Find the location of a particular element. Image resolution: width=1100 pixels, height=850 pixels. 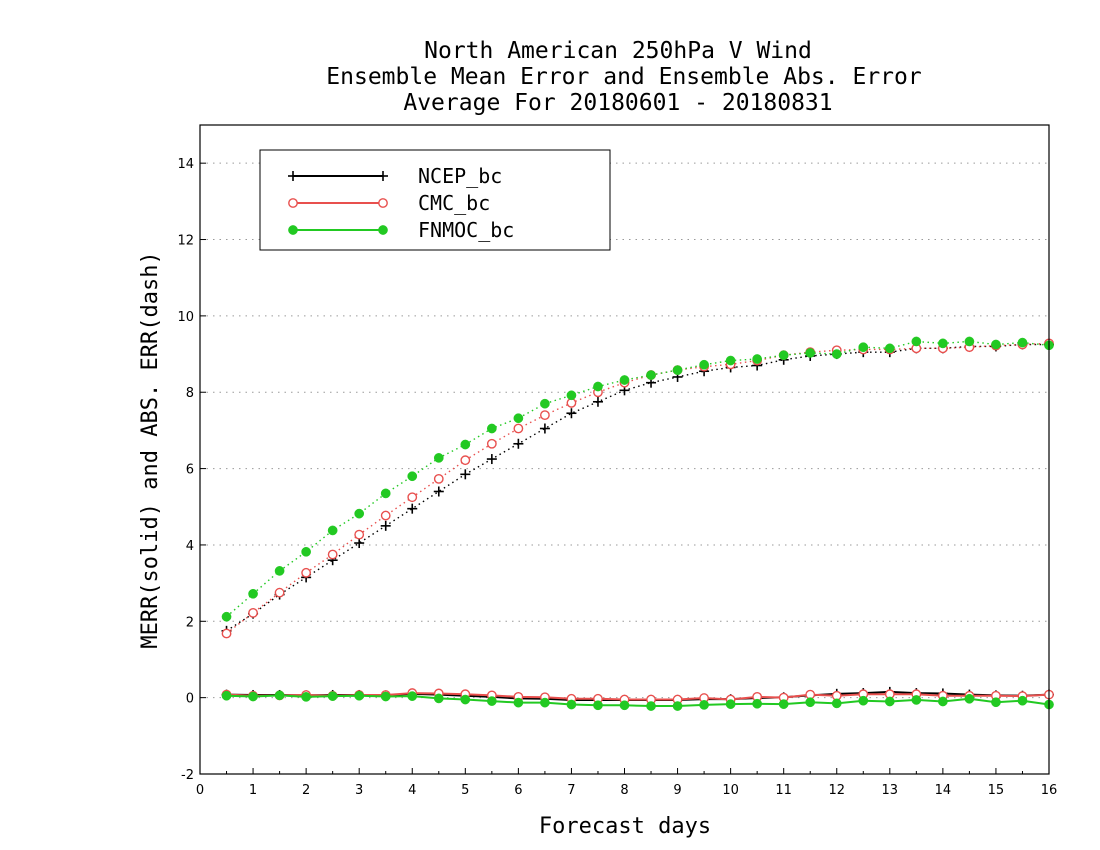

x-tick-label: 16 is located at coordinates (1049, 790).